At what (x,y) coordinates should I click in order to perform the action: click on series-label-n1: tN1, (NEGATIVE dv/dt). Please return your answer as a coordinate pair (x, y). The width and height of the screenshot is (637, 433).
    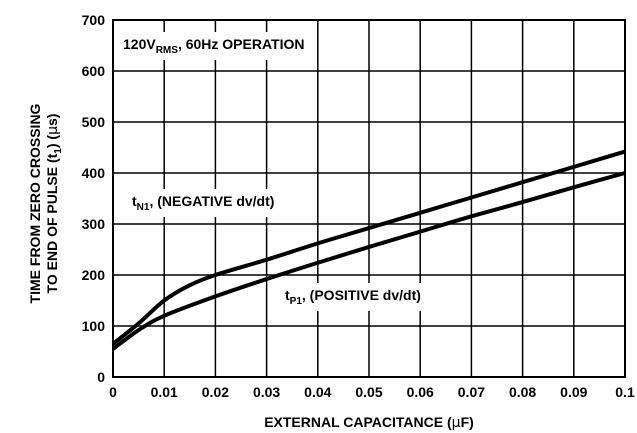
    Looking at the image, I should click on (203, 203).